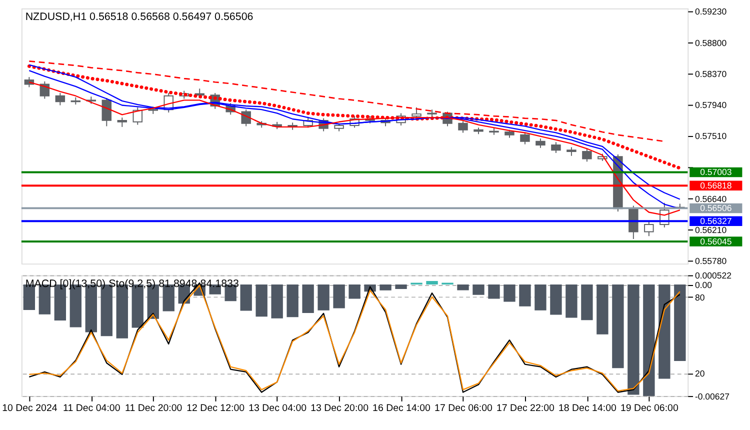  Describe the element at coordinates (699, 373) in the screenshot. I see `y-tick-label: 20` at that location.